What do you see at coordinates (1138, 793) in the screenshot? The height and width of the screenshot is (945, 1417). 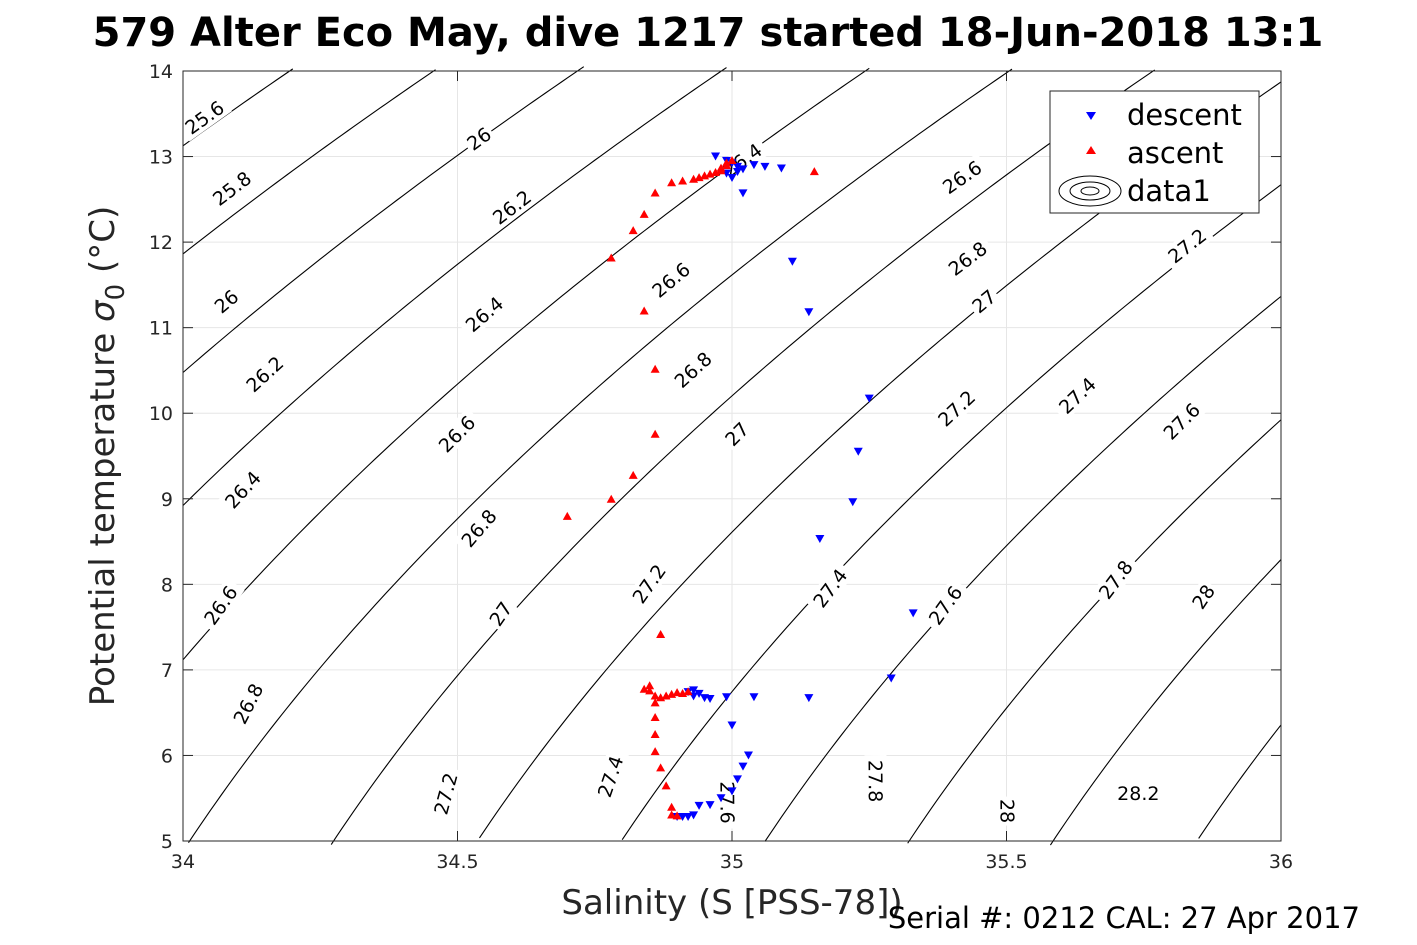 I see `contour-label-group-30: 28.2` at bounding box center [1138, 793].